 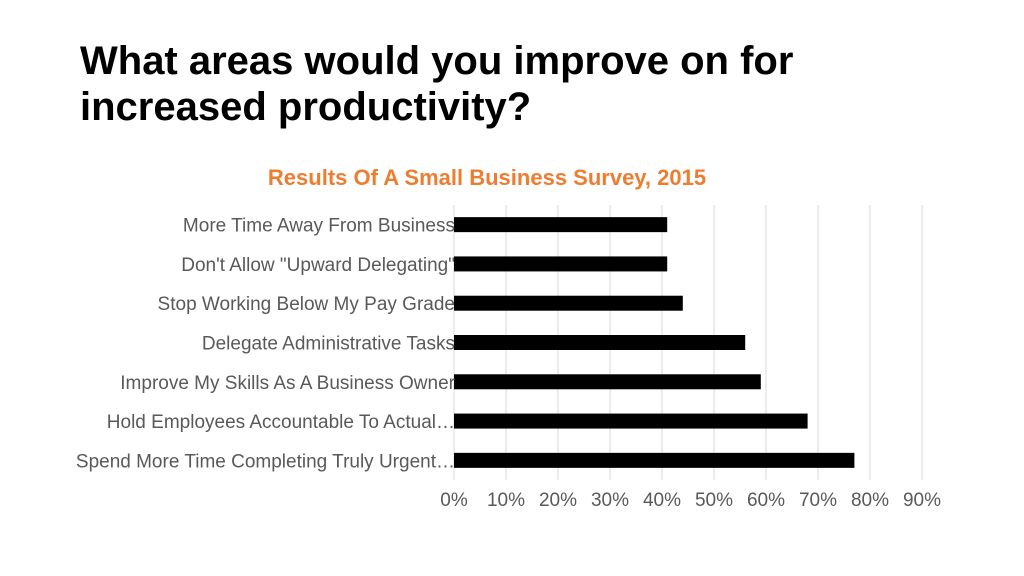 I want to click on x-tick-label: 50%, so click(x=714, y=500).